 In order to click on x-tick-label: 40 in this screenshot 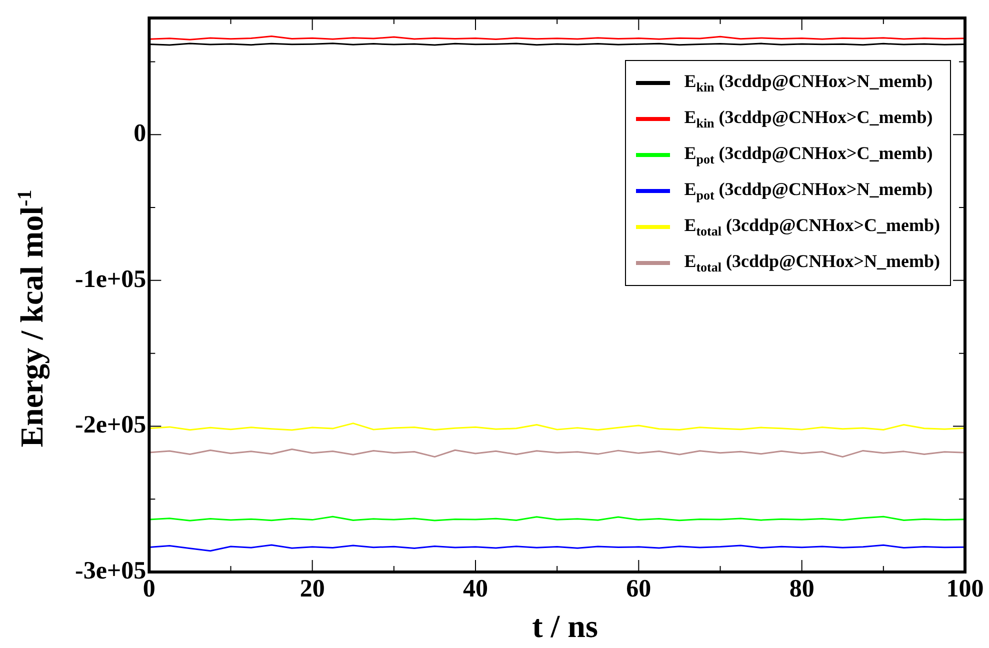, I will do `click(475, 588)`.